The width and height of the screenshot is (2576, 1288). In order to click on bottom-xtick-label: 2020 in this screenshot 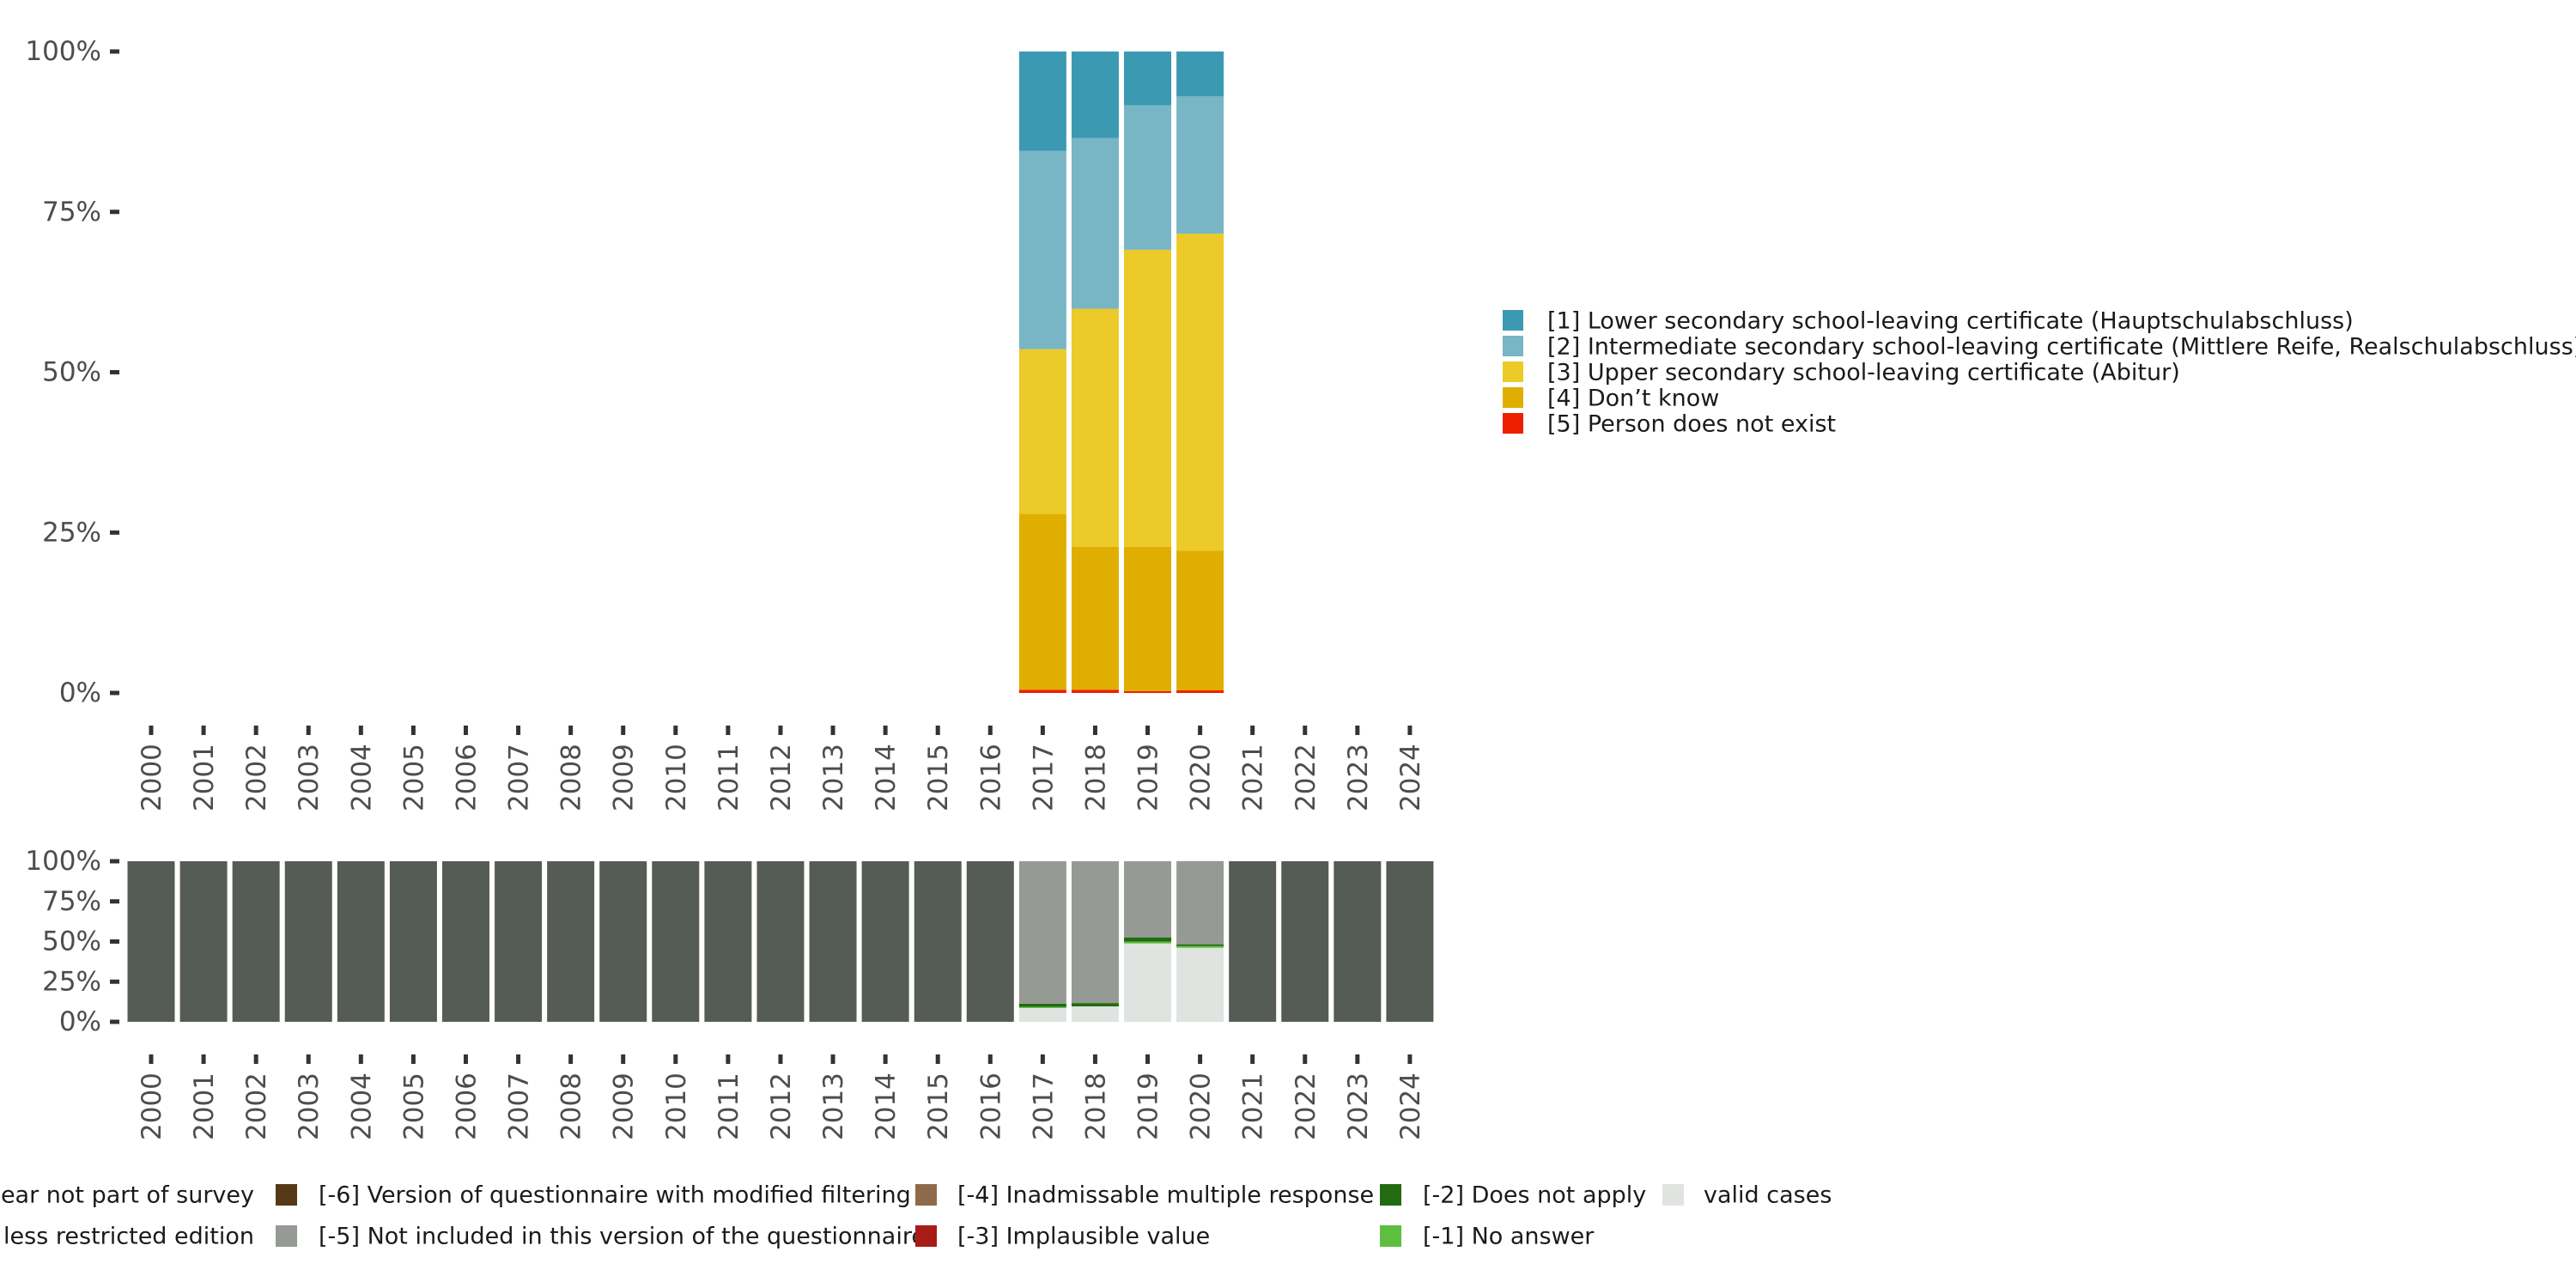, I will do `click(1202, 1106)`.